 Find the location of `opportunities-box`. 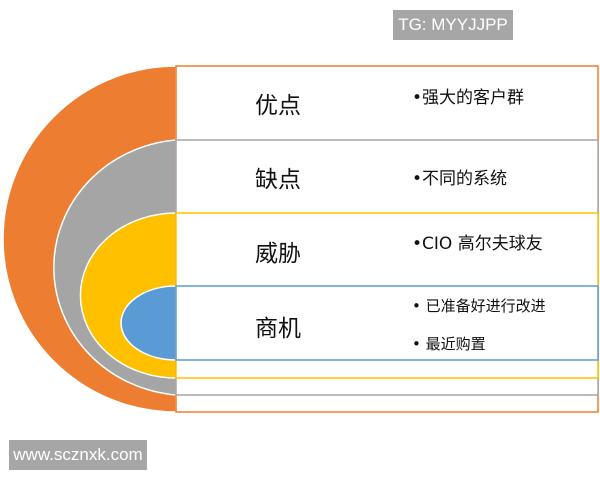

opportunities-box is located at coordinates (387, 323).